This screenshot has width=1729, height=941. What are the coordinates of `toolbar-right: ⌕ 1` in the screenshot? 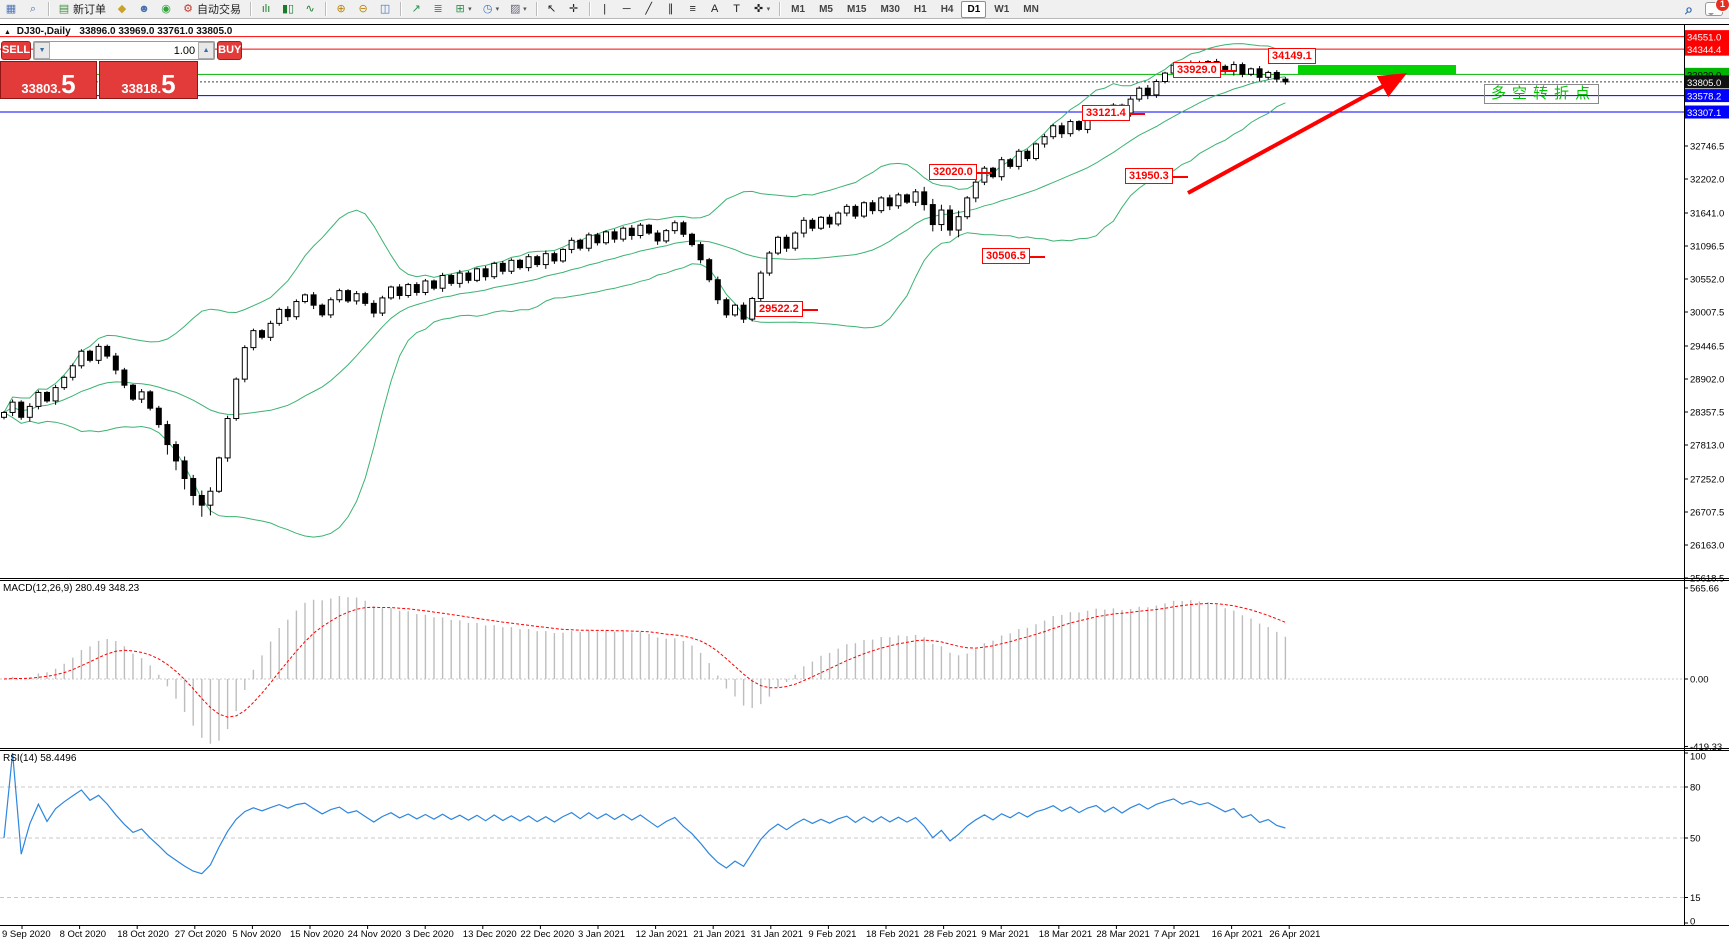 It's located at (1706, 8).